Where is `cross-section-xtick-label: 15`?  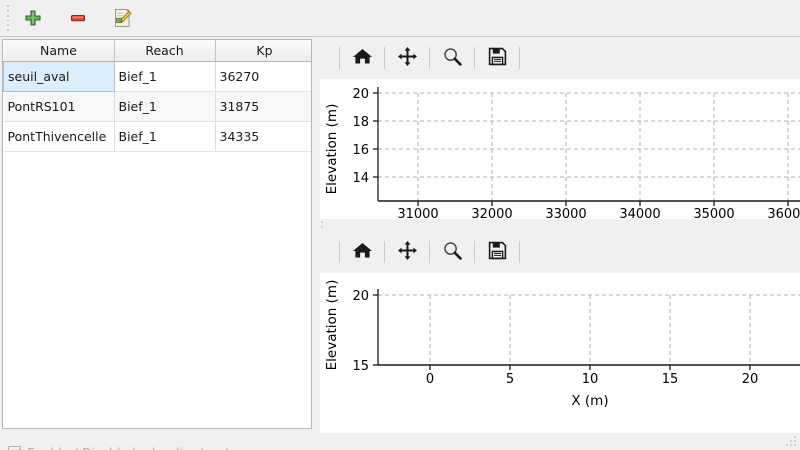 cross-section-xtick-label: 15 is located at coordinates (670, 379).